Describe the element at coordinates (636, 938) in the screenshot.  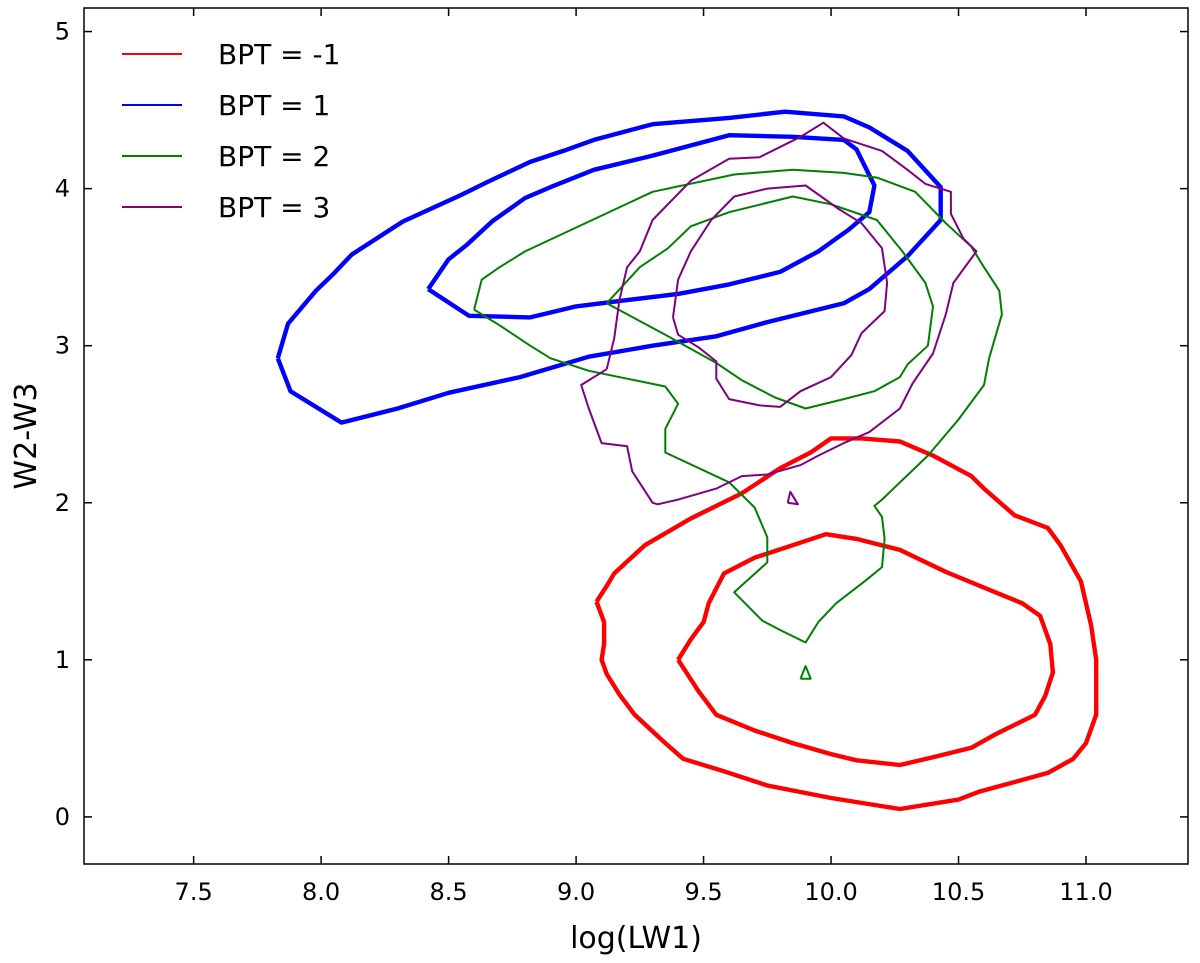
I see `x-axis-label: log(LW1)` at that location.